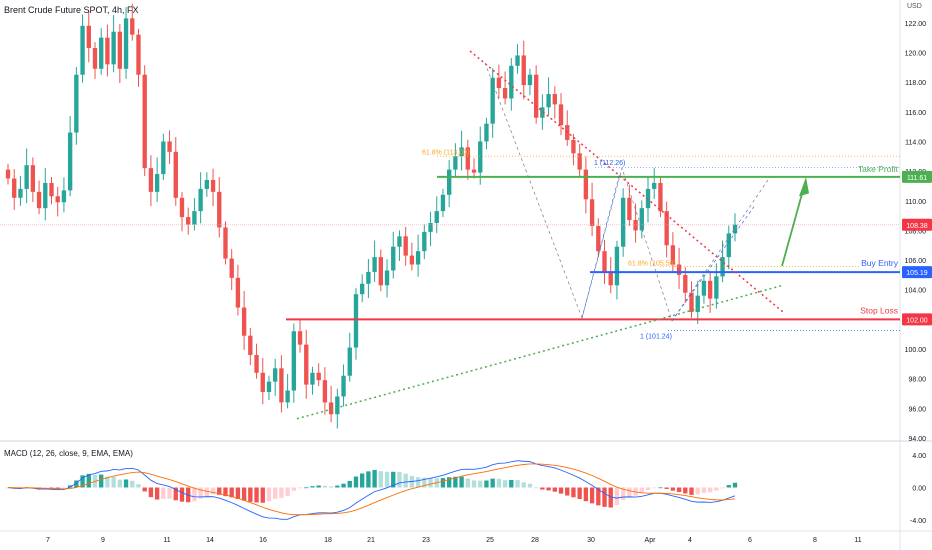 Image resolution: width=932 pixels, height=550 pixels. Describe the element at coordinates (916, 261) in the screenshot. I see `y-tick-label: 106.00` at that location.